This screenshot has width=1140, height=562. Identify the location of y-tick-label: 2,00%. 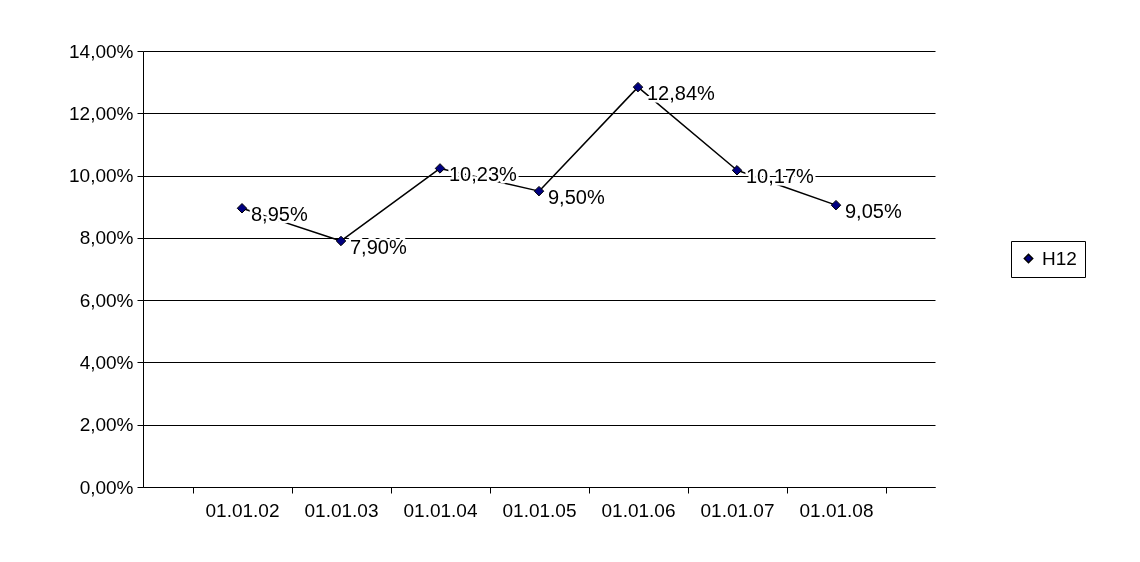
(106, 425).